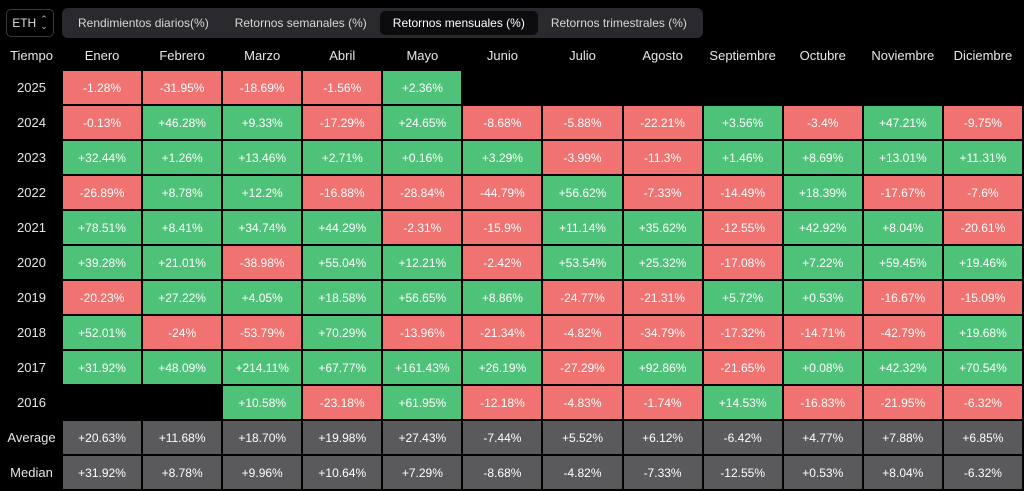 Image resolution: width=1024 pixels, height=491 pixels. What do you see at coordinates (182, 367) in the screenshot?
I see `return-cell: +48.09%` at bounding box center [182, 367].